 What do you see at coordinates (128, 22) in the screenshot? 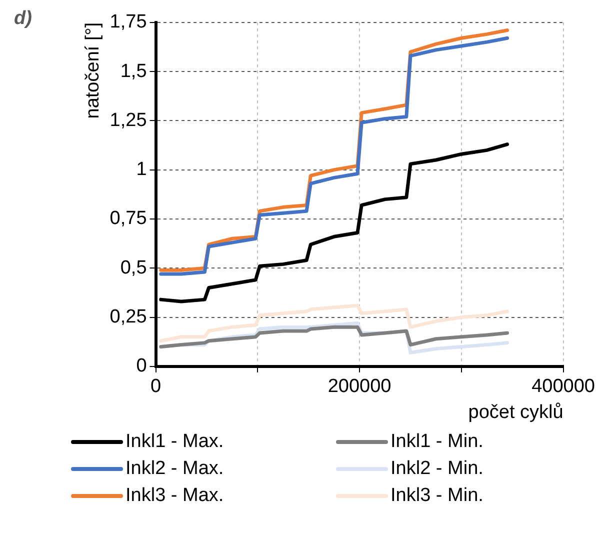
I see `y-tick-label: 1,75` at bounding box center [128, 22].